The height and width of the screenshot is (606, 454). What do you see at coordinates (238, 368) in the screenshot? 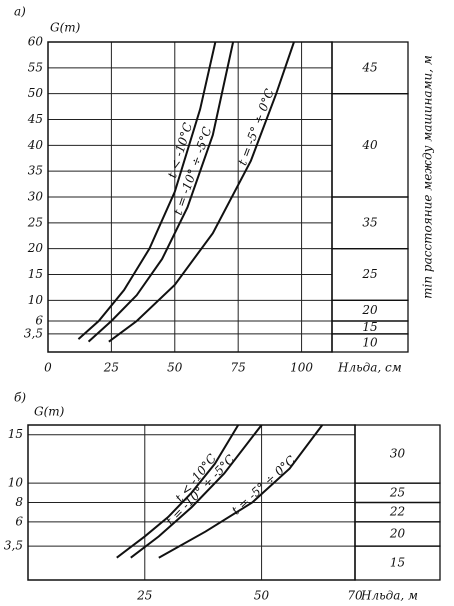
I see `x-tick-label: 75` at bounding box center [238, 368].